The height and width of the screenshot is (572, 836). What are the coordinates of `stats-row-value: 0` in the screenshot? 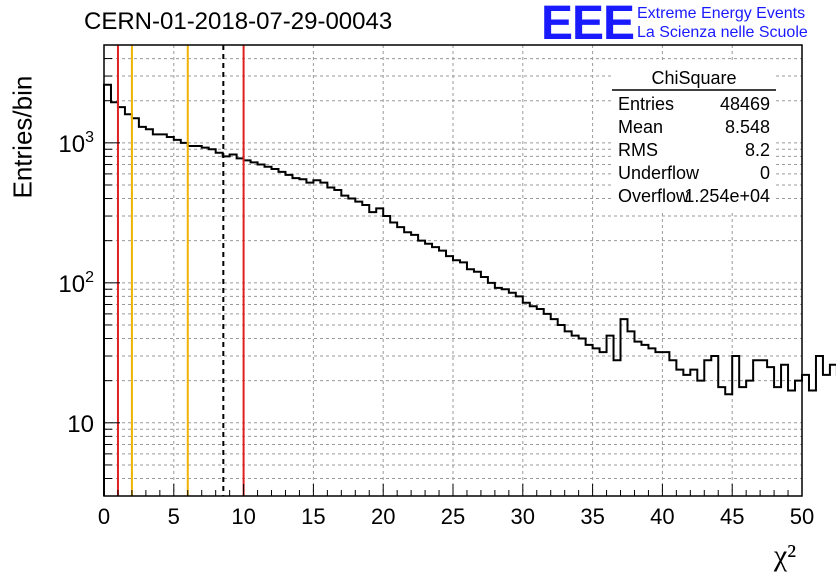 It's located at (765, 173).